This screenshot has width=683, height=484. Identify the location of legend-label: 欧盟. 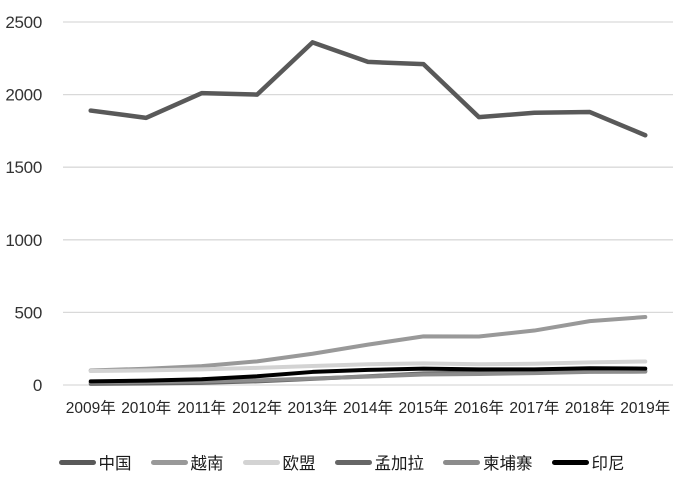
(299, 464).